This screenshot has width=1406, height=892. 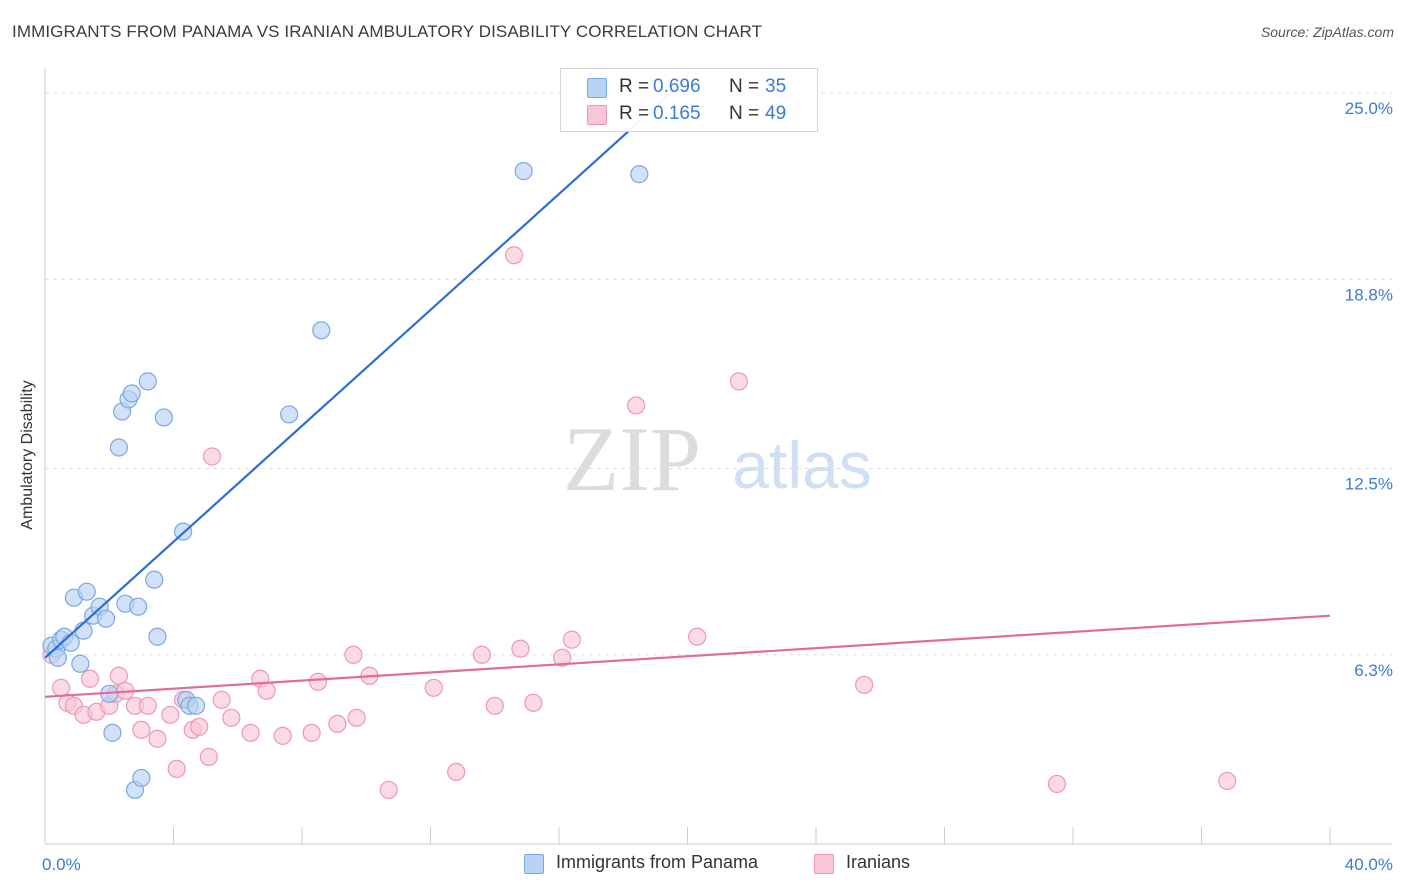 I want to click on n-value: 35, so click(x=776, y=86).